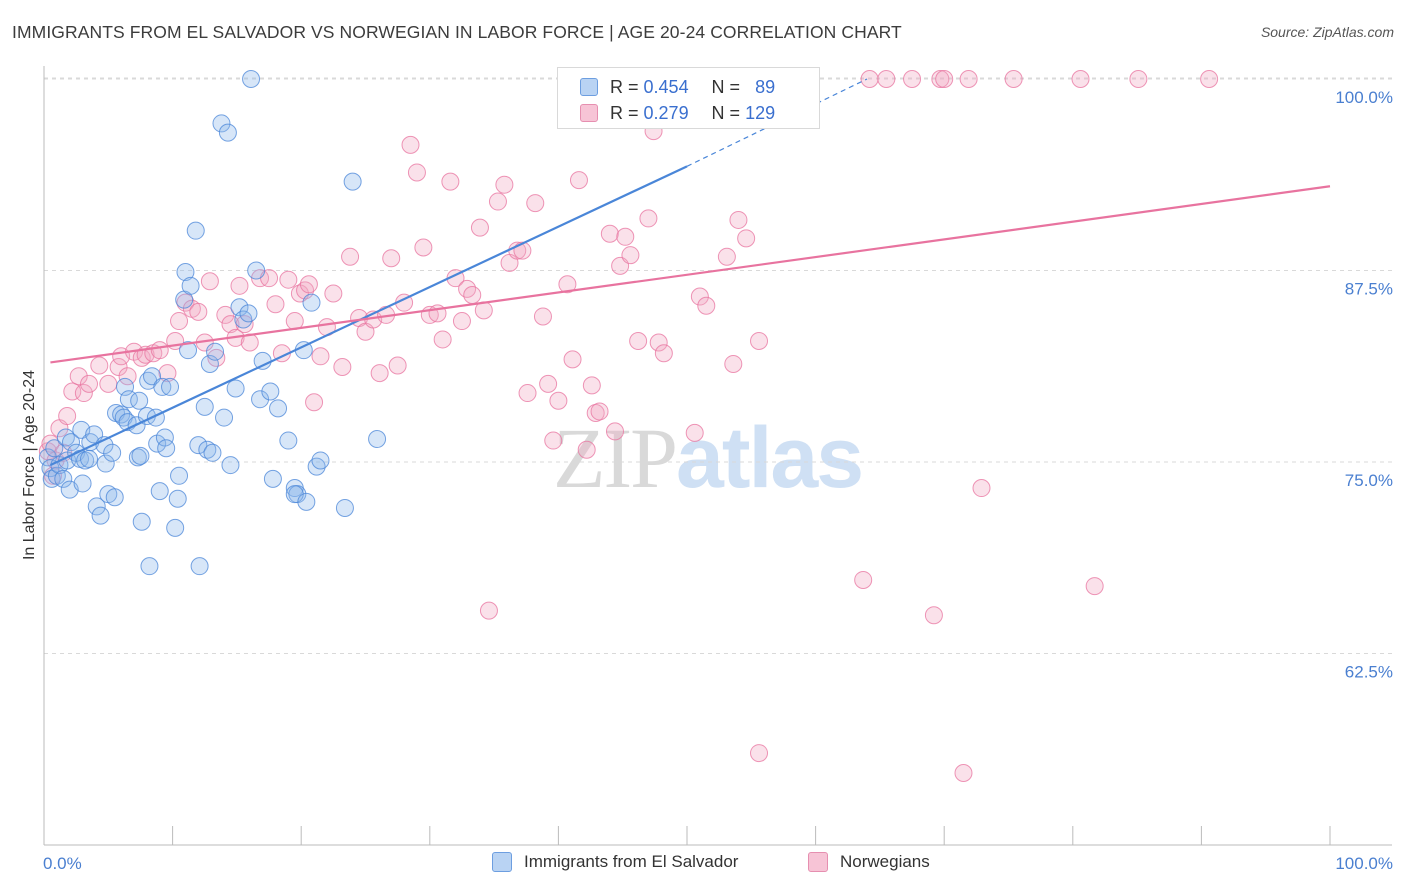 Image resolution: width=1406 pixels, height=892 pixels. What do you see at coordinates (666, 86) in the screenshot?
I see `r-value: 0.454` at bounding box center [666, 86].